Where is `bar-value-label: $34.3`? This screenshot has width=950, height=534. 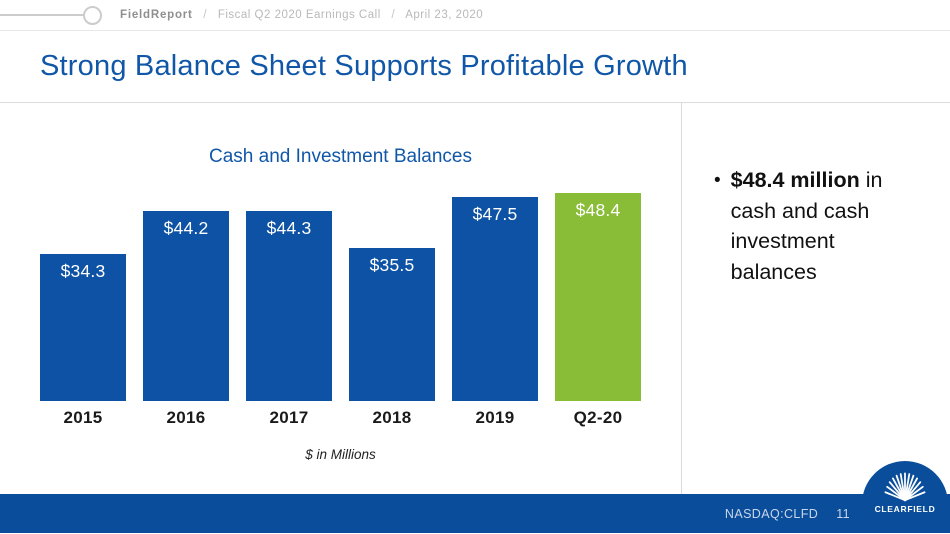
bar-value-label: $34.3 is located at coordinates (83, 271).